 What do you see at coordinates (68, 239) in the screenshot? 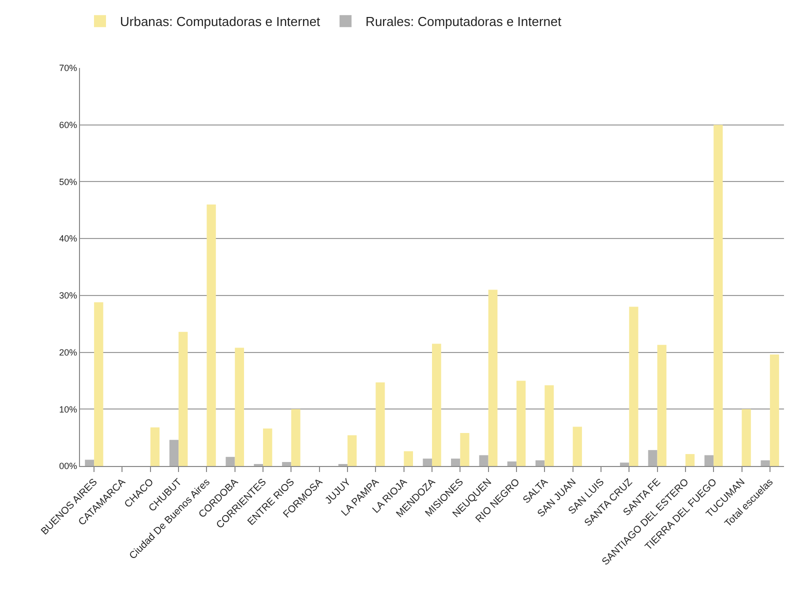
I see `y-tick-label: 40%` at bounding box center [68, 239].